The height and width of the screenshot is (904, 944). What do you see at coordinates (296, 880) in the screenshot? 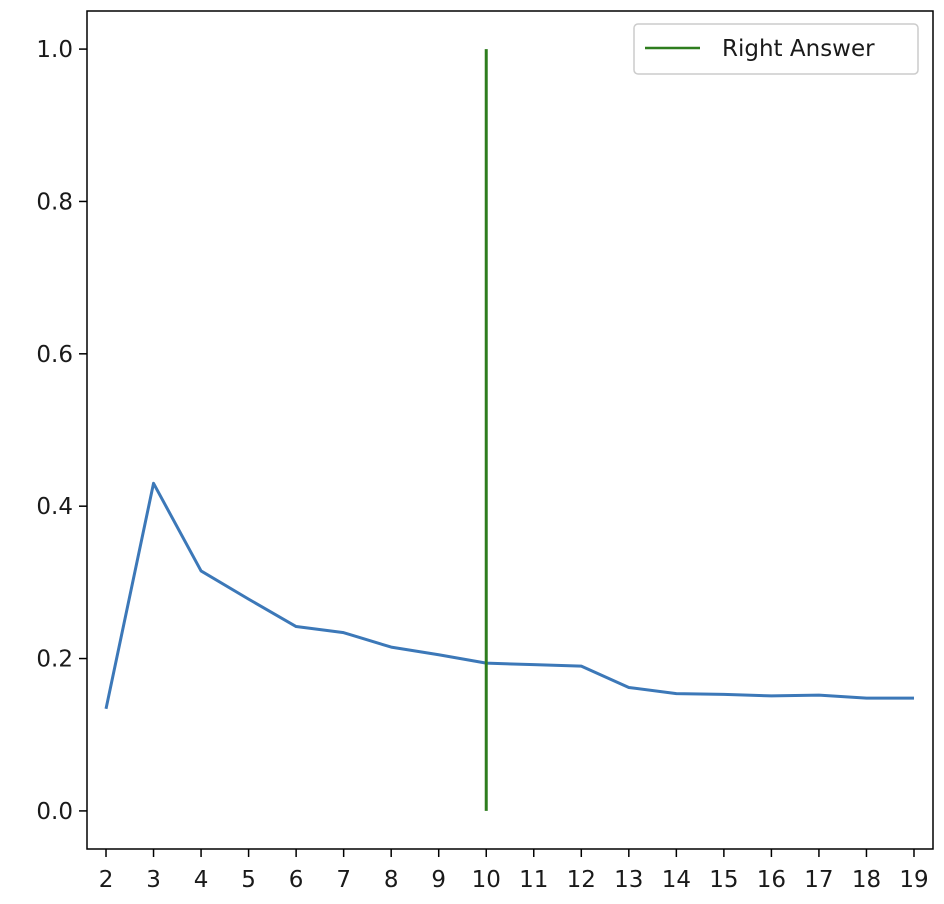
I see `x-tick-label: 6` at bounding box center [296, 880].